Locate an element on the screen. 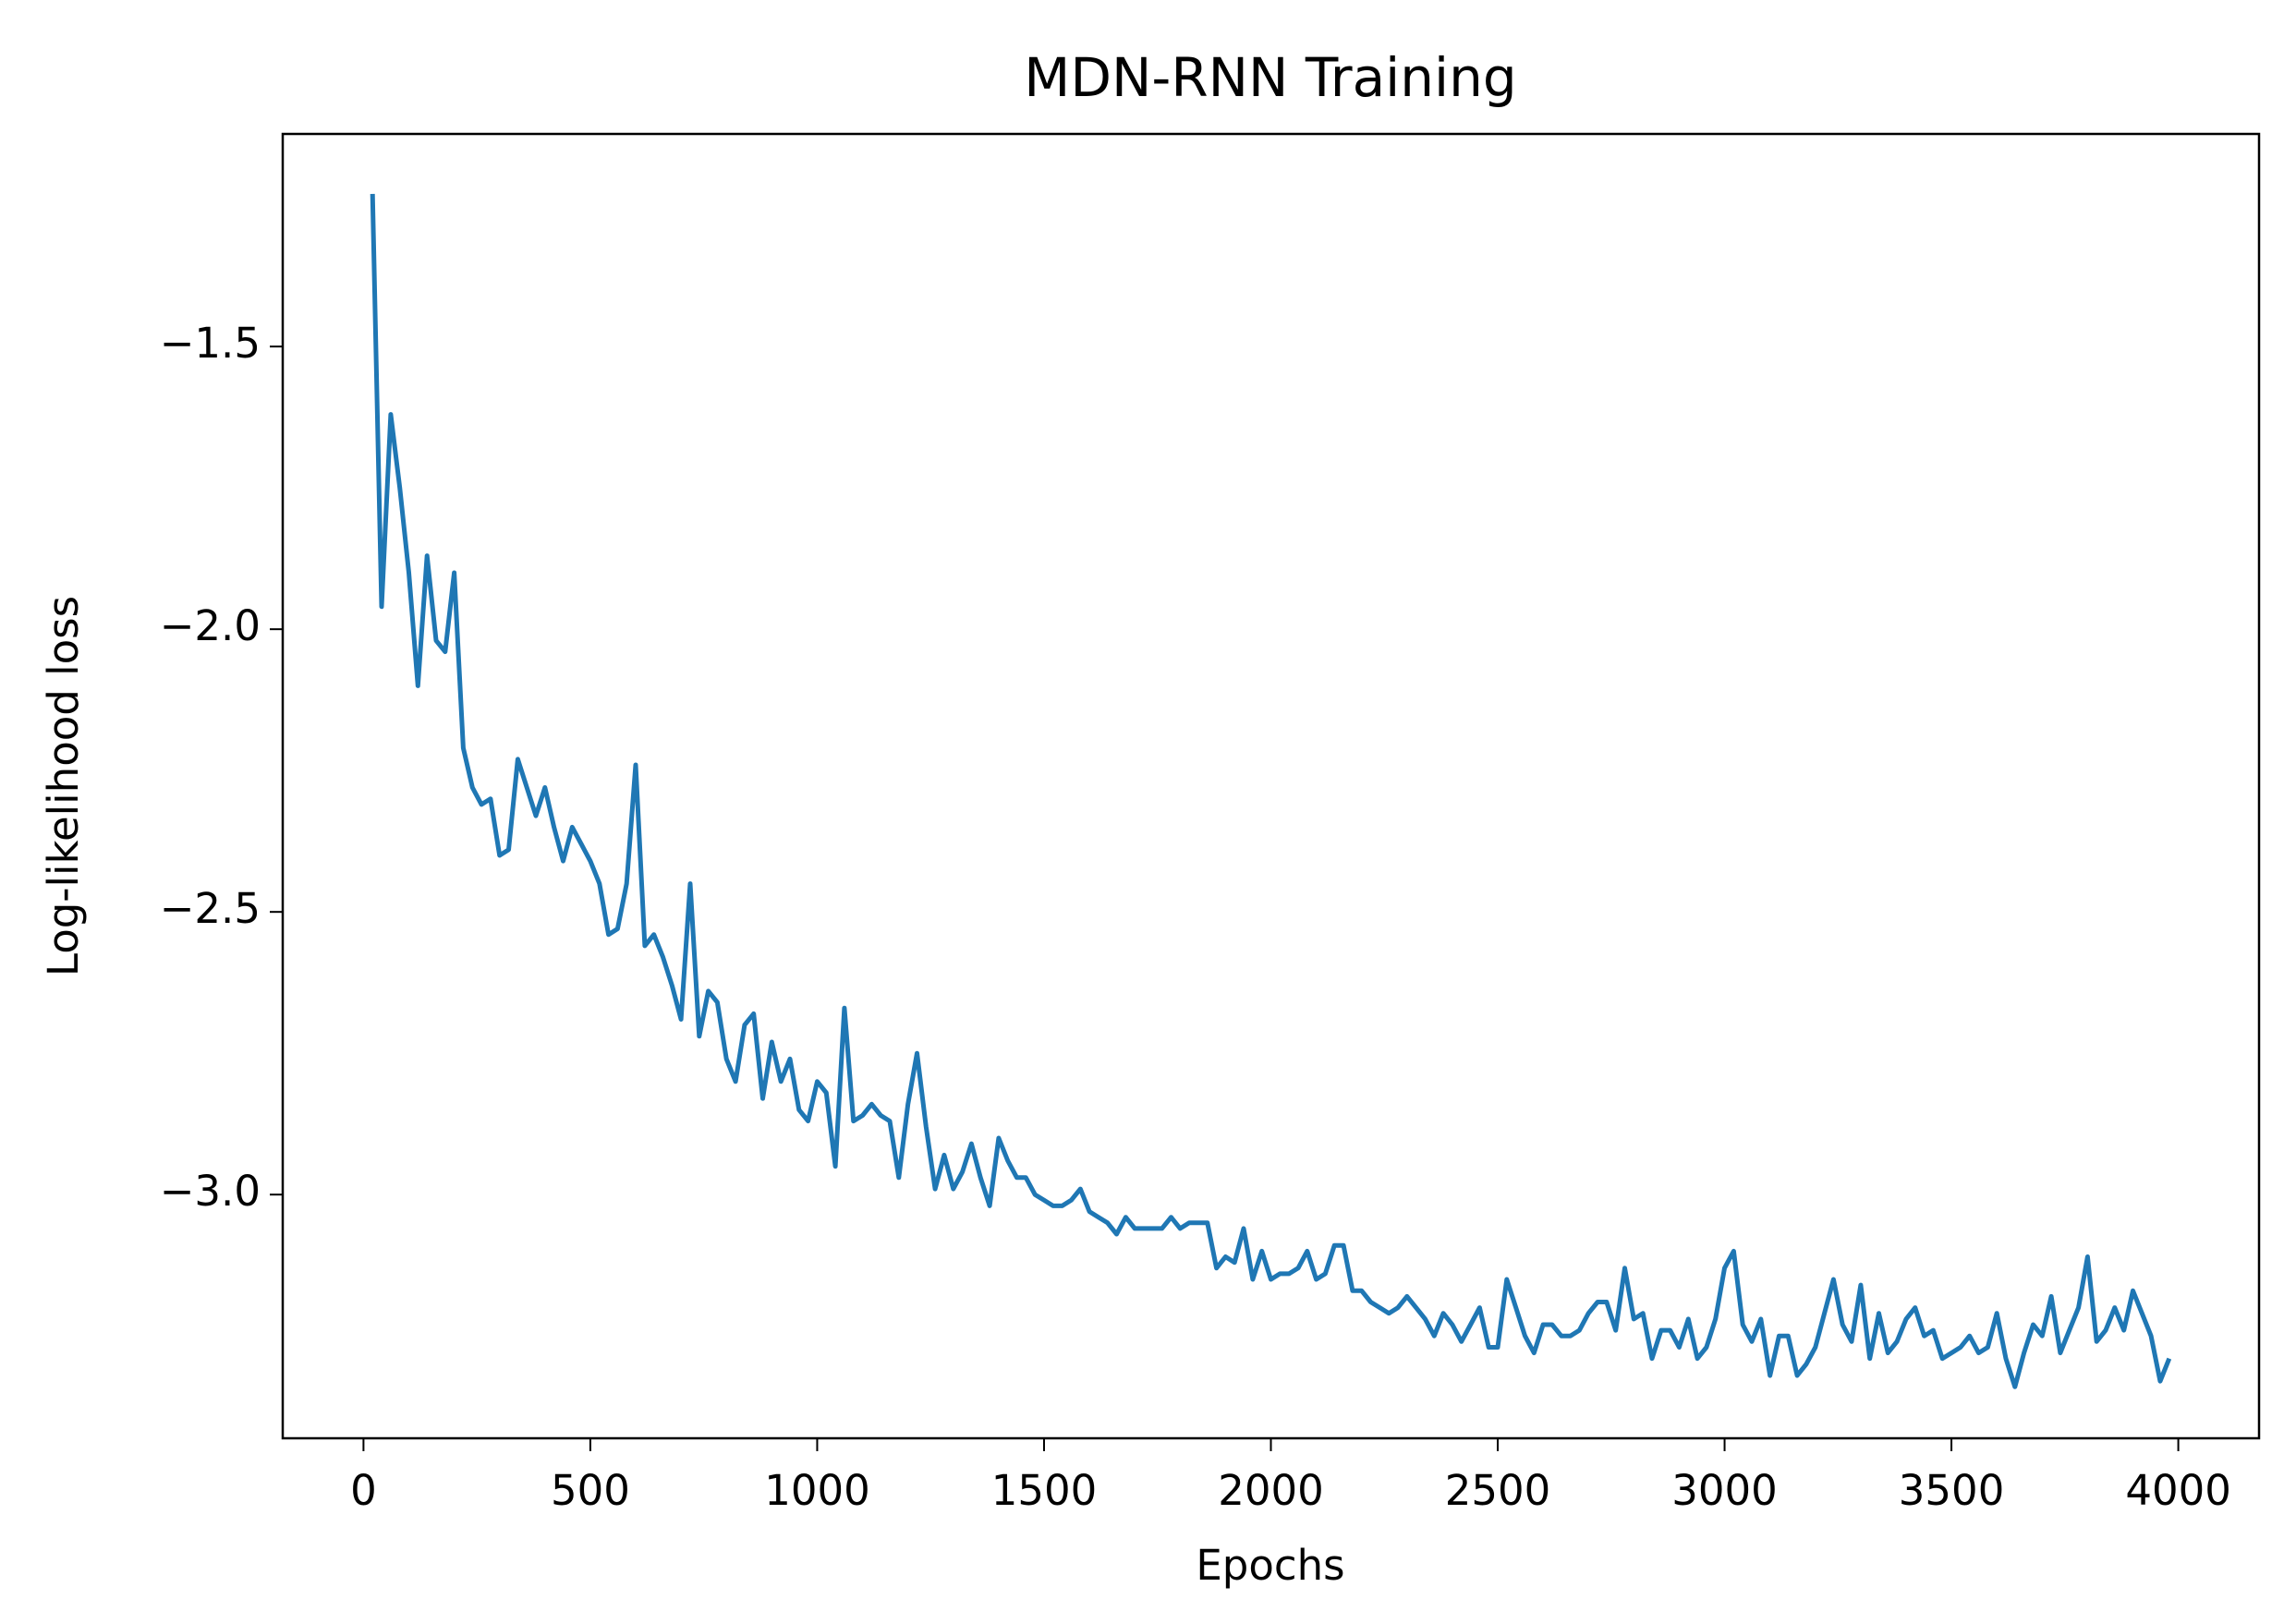 The height and width of the screenshot is (1599, 2296). x-axis-label: Epochs is located at coordinates (1270, 1565).